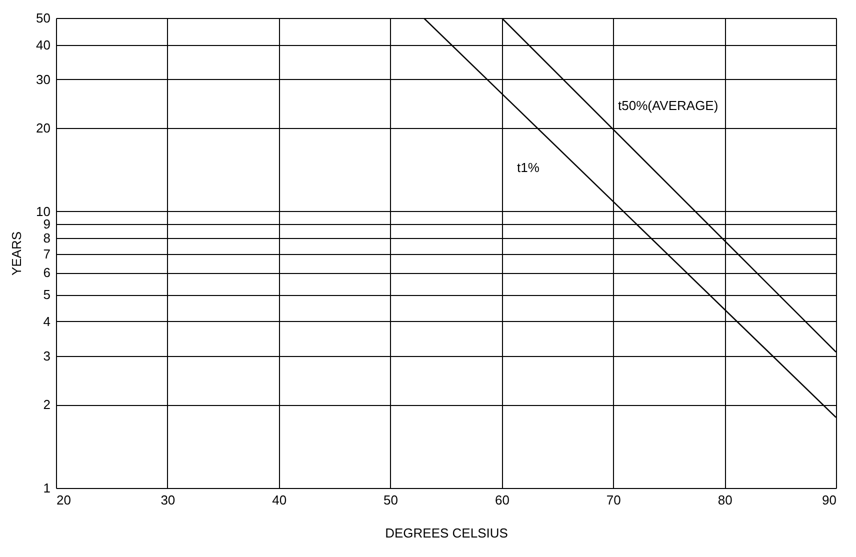 The image size is (856, 557). What do you see at coordinates (43, 128) in the screenshot?
I see `y-tick-label: 20` at bounding box center [43, 128].